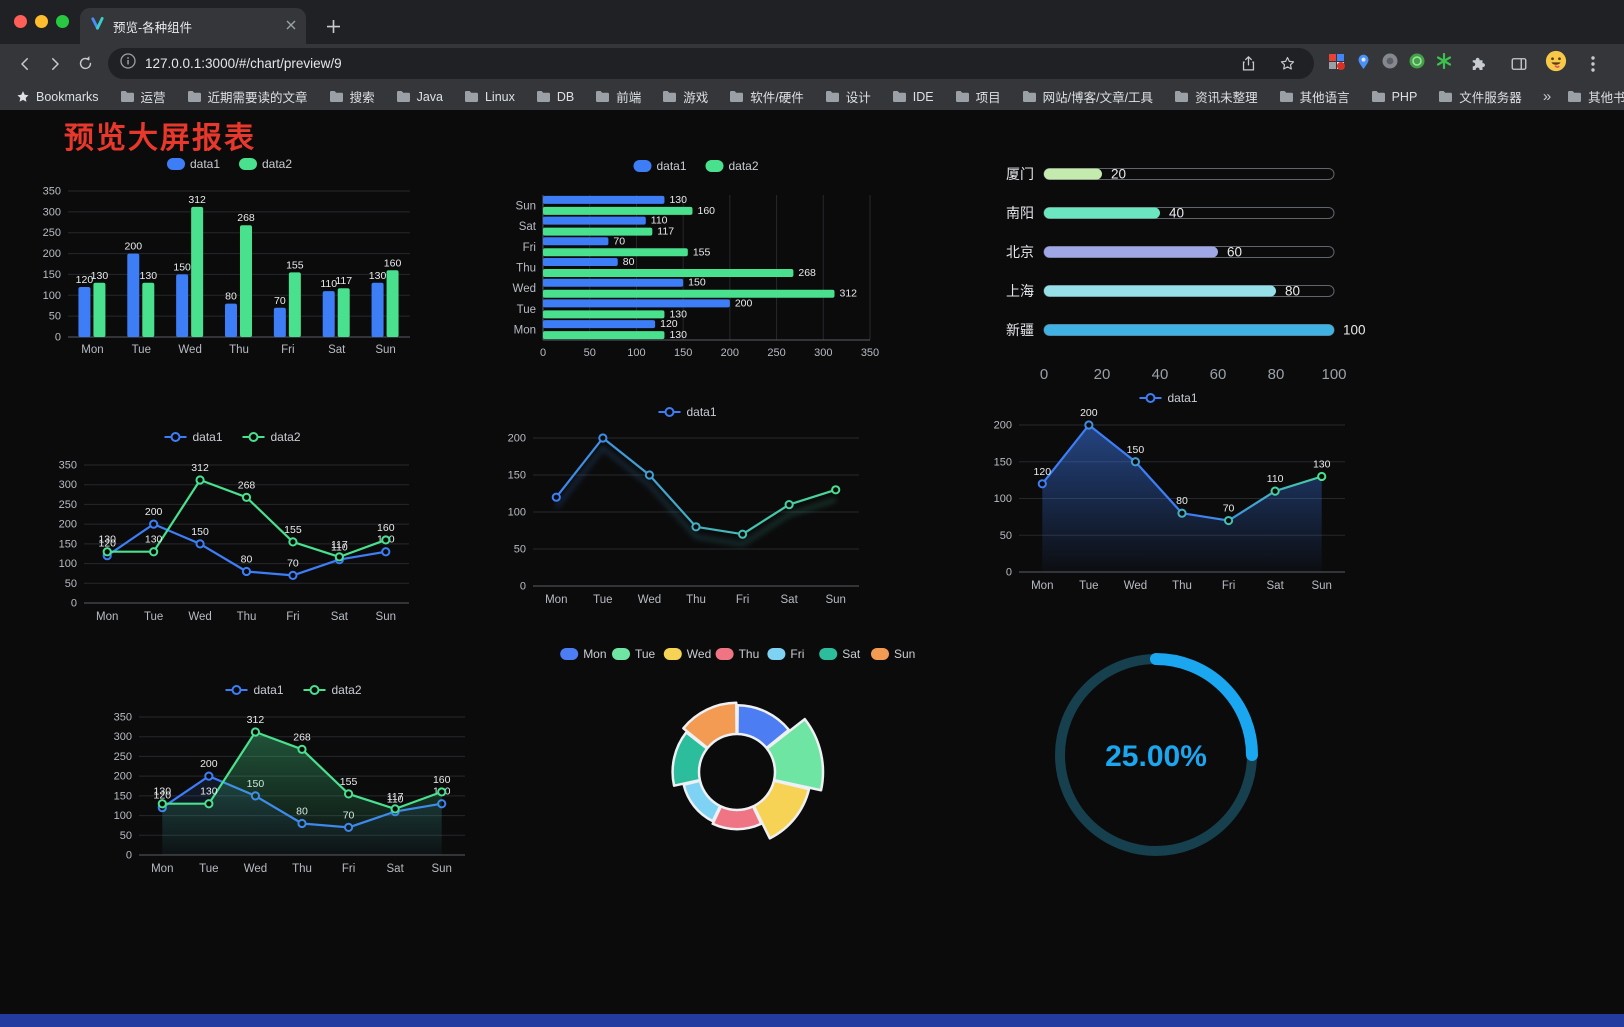 The image size is (1624, 1027). I want to click on extensions-puzzle-icon, so click(1478, 64).